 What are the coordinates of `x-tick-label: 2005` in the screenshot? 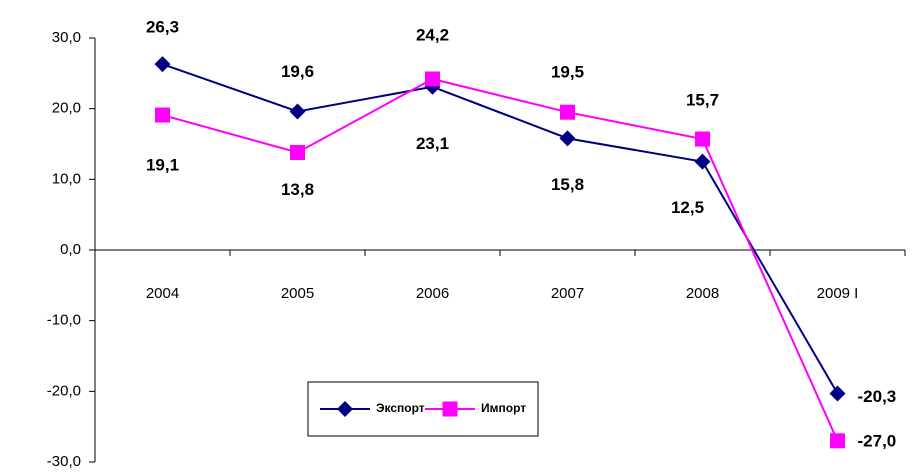 It's located at (297, 293).